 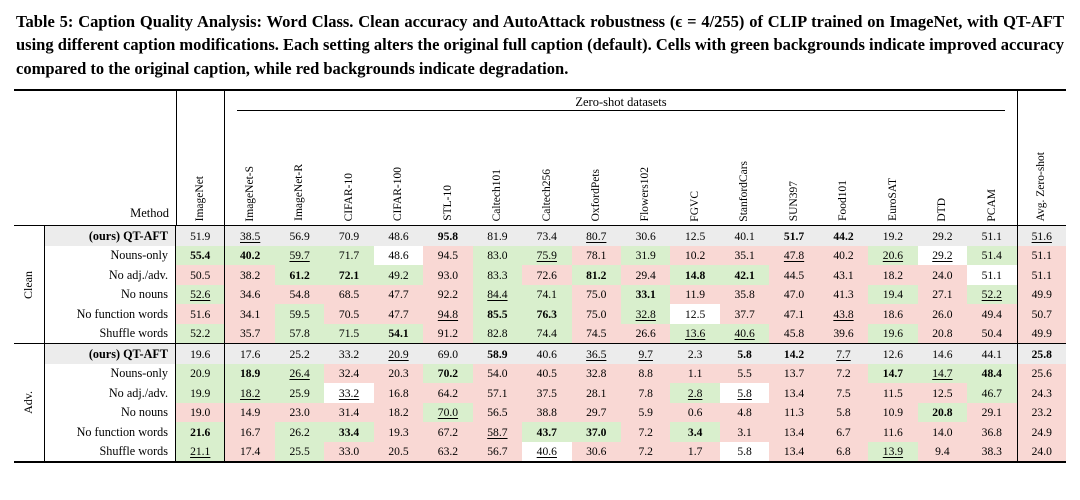 What do you see at coordinates (992, 333) in the screenshot?
I see `value-cell: 50.4` at bounding box center [992, 333].